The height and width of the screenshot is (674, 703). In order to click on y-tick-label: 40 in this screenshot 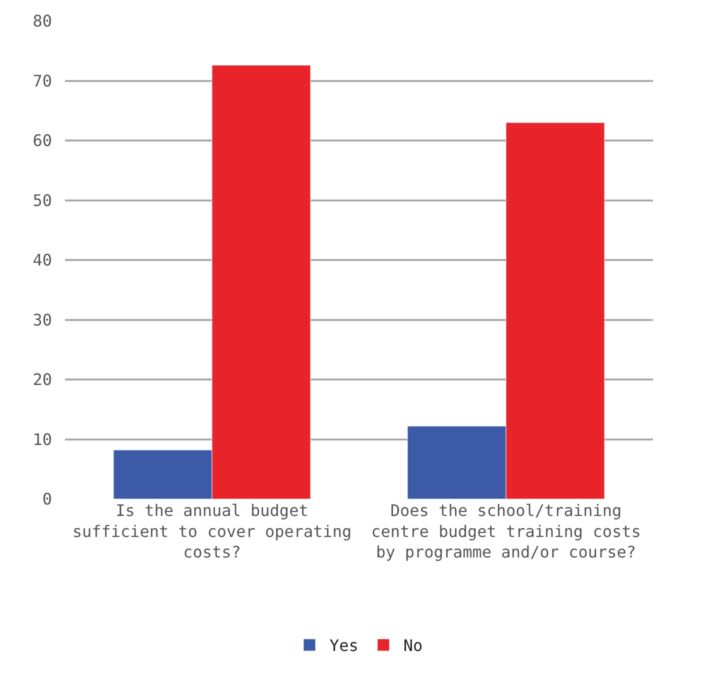, I will do `click(42, 260)`.